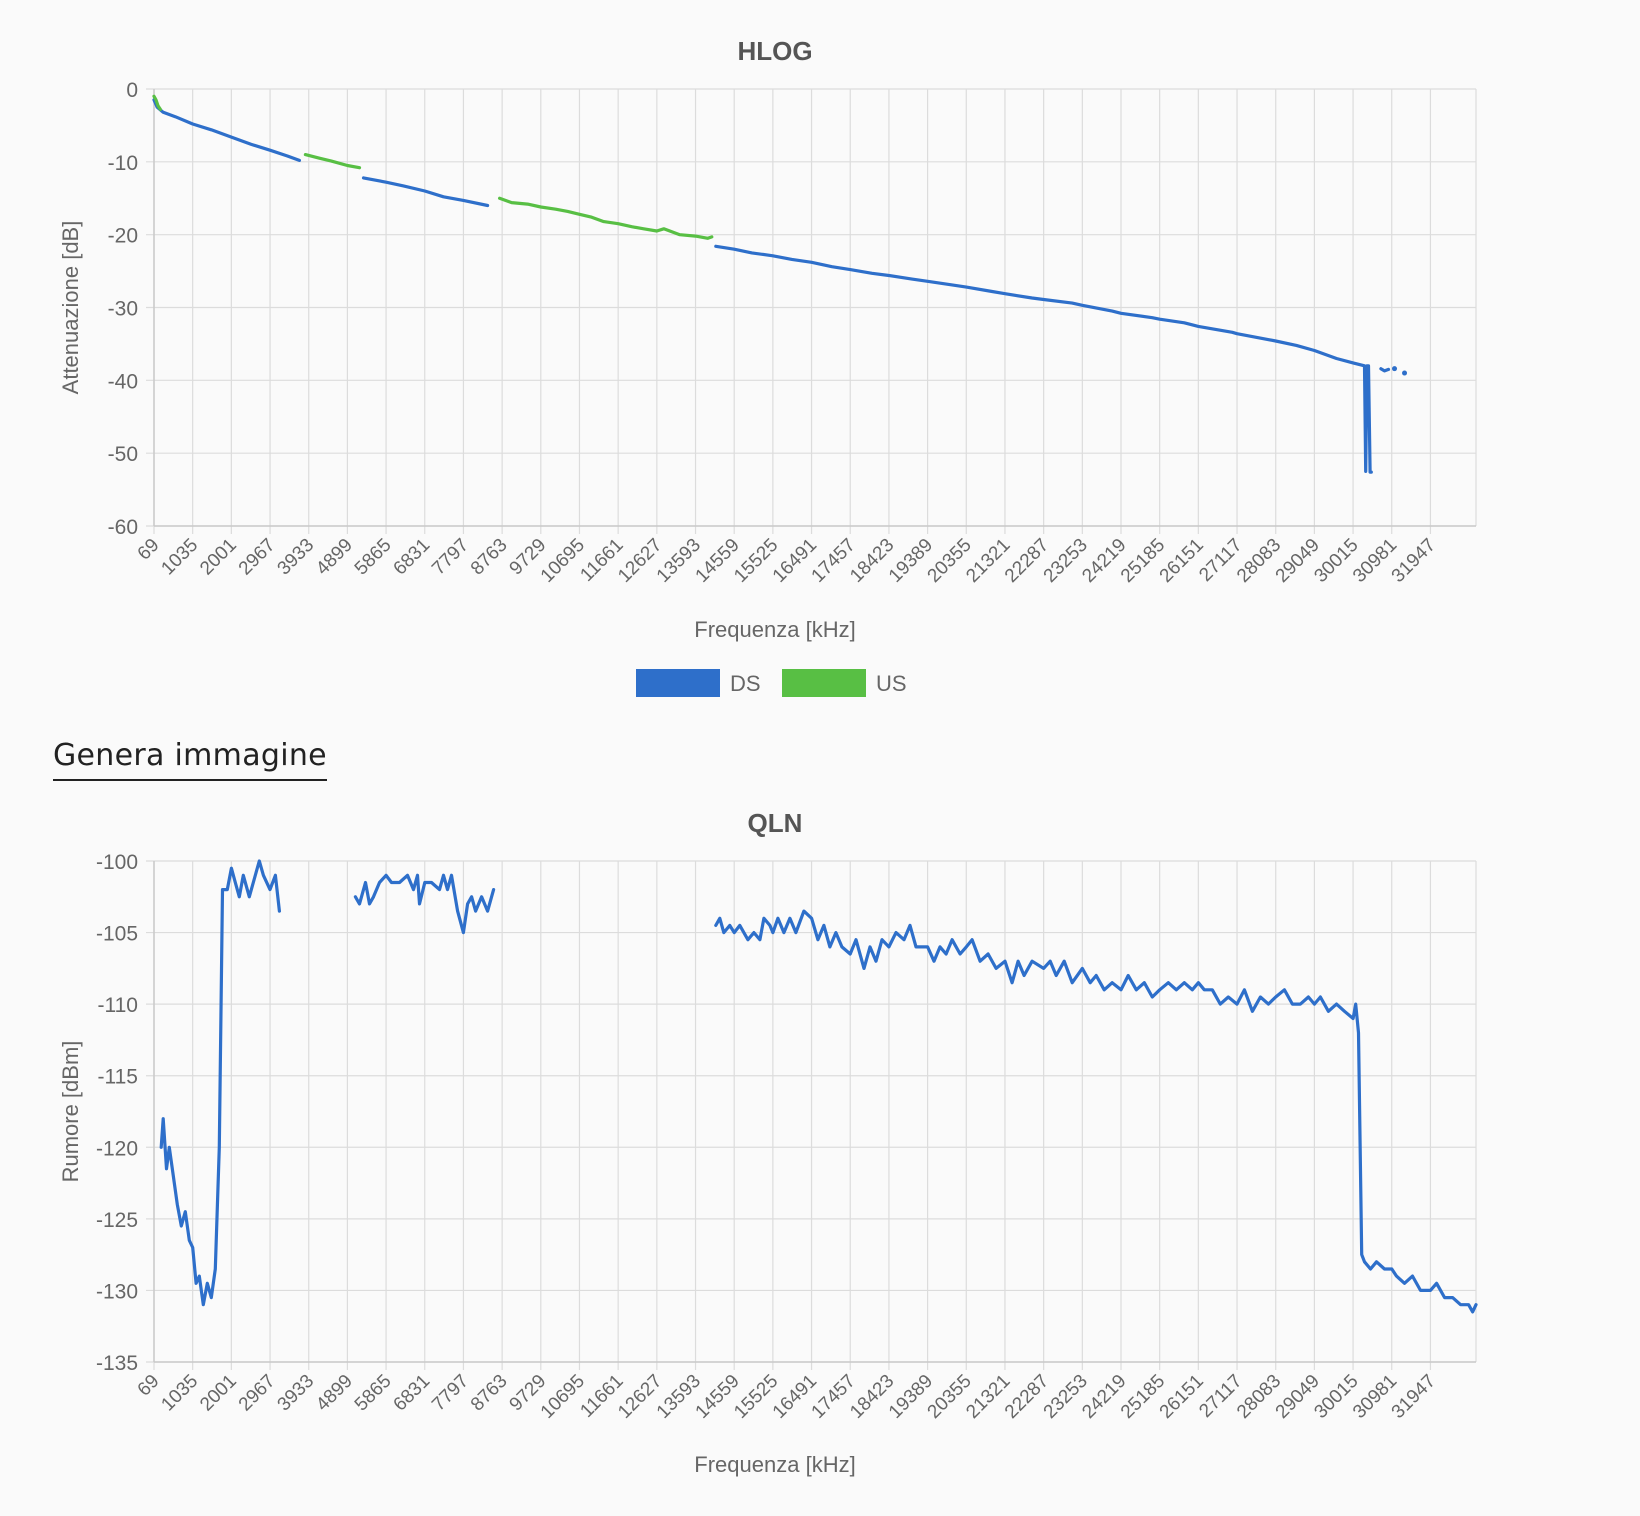 The width and height of the screenshot is (1640, 1516). I want to click on y-tick-label: -20, so click(123, 236).